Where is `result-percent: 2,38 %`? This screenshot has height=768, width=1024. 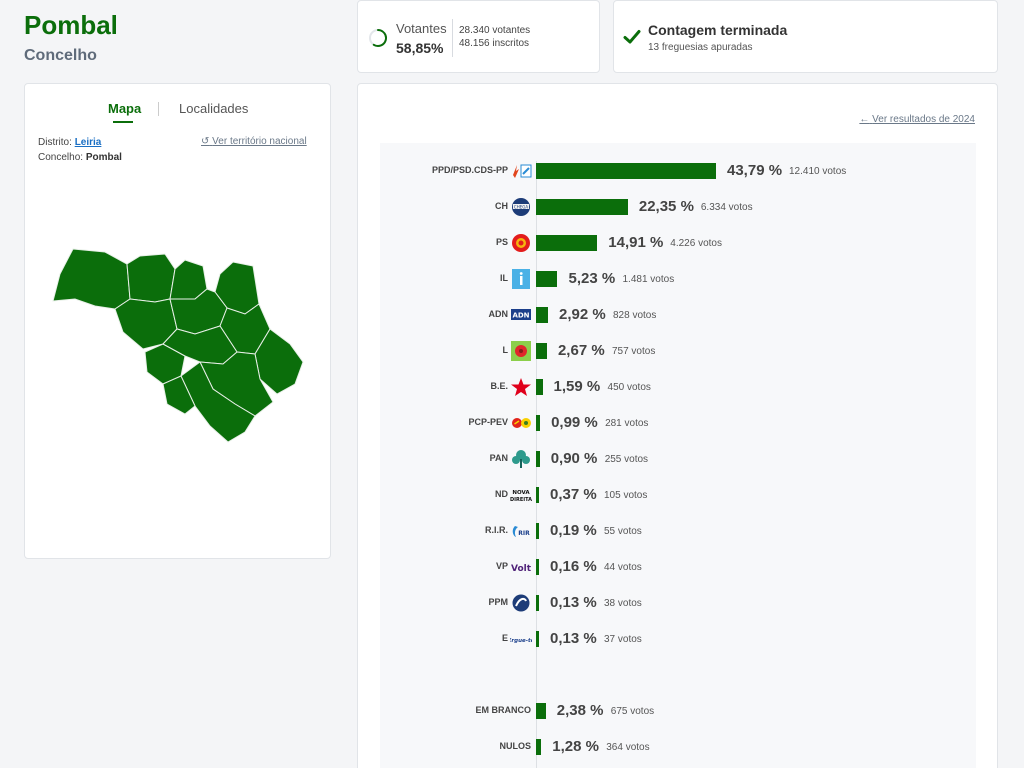
result-percent: 2,38 % is located at coordinates (580, 710).